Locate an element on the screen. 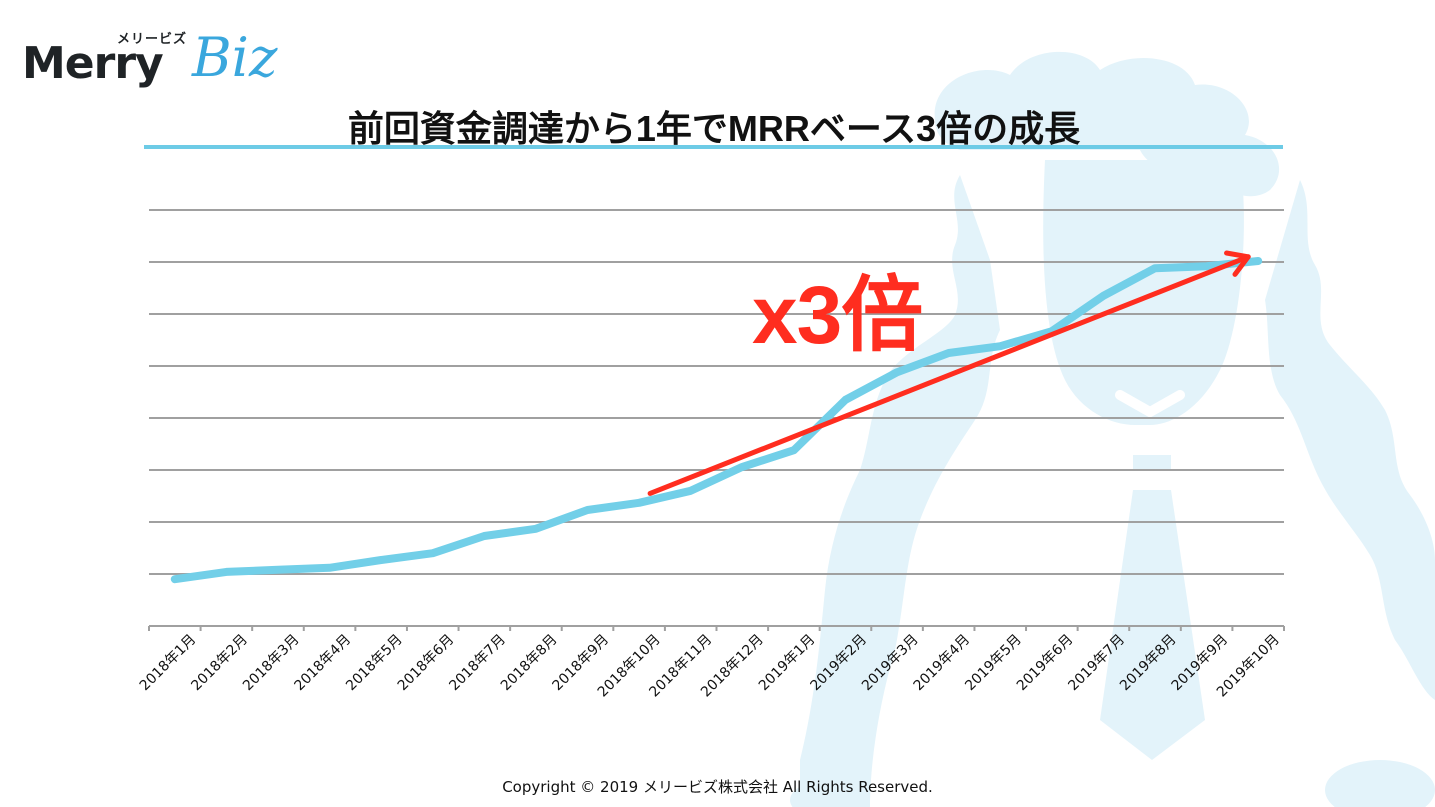 The width and height of the screenshot is (1435, 807). x-axis is located at coordinates (716, 628).